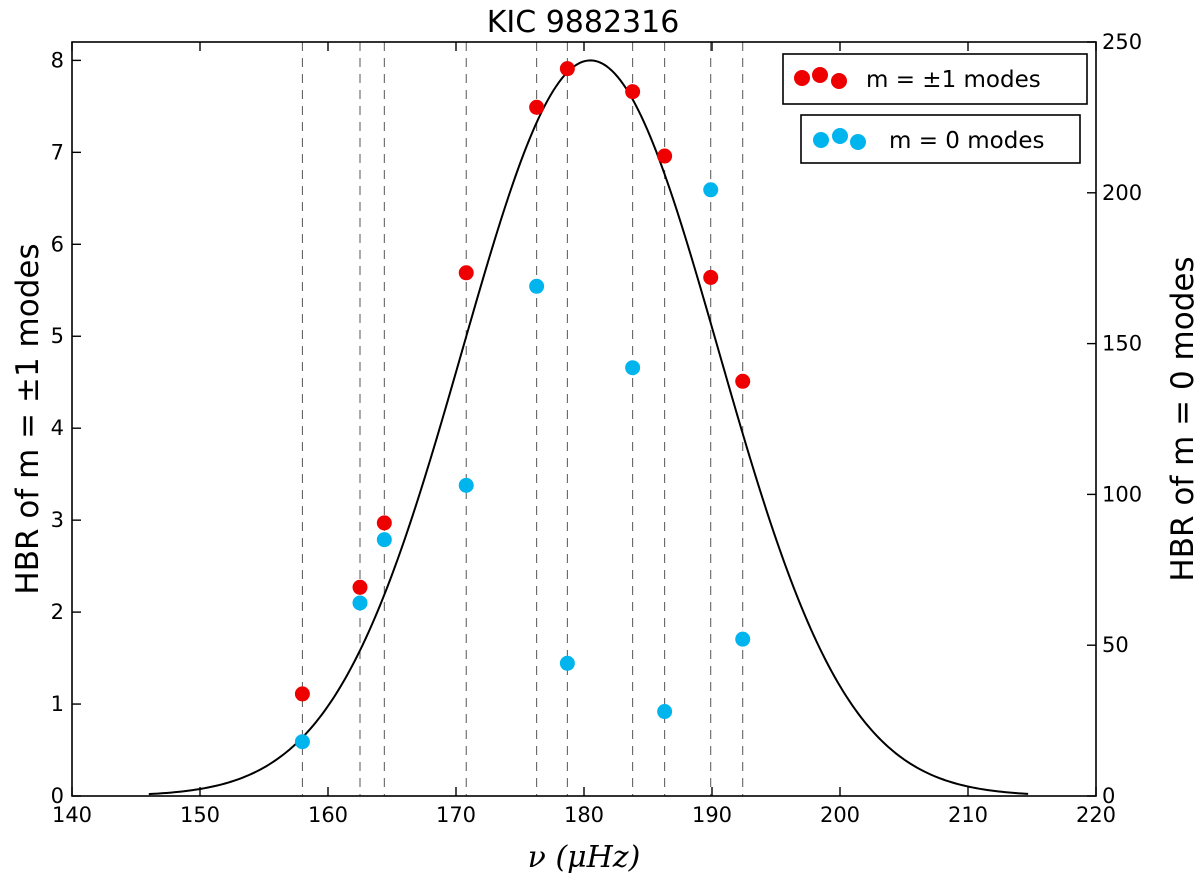 The image size is (1200, 884). I want to click on x-tick-label: 170, so click(456, 815).